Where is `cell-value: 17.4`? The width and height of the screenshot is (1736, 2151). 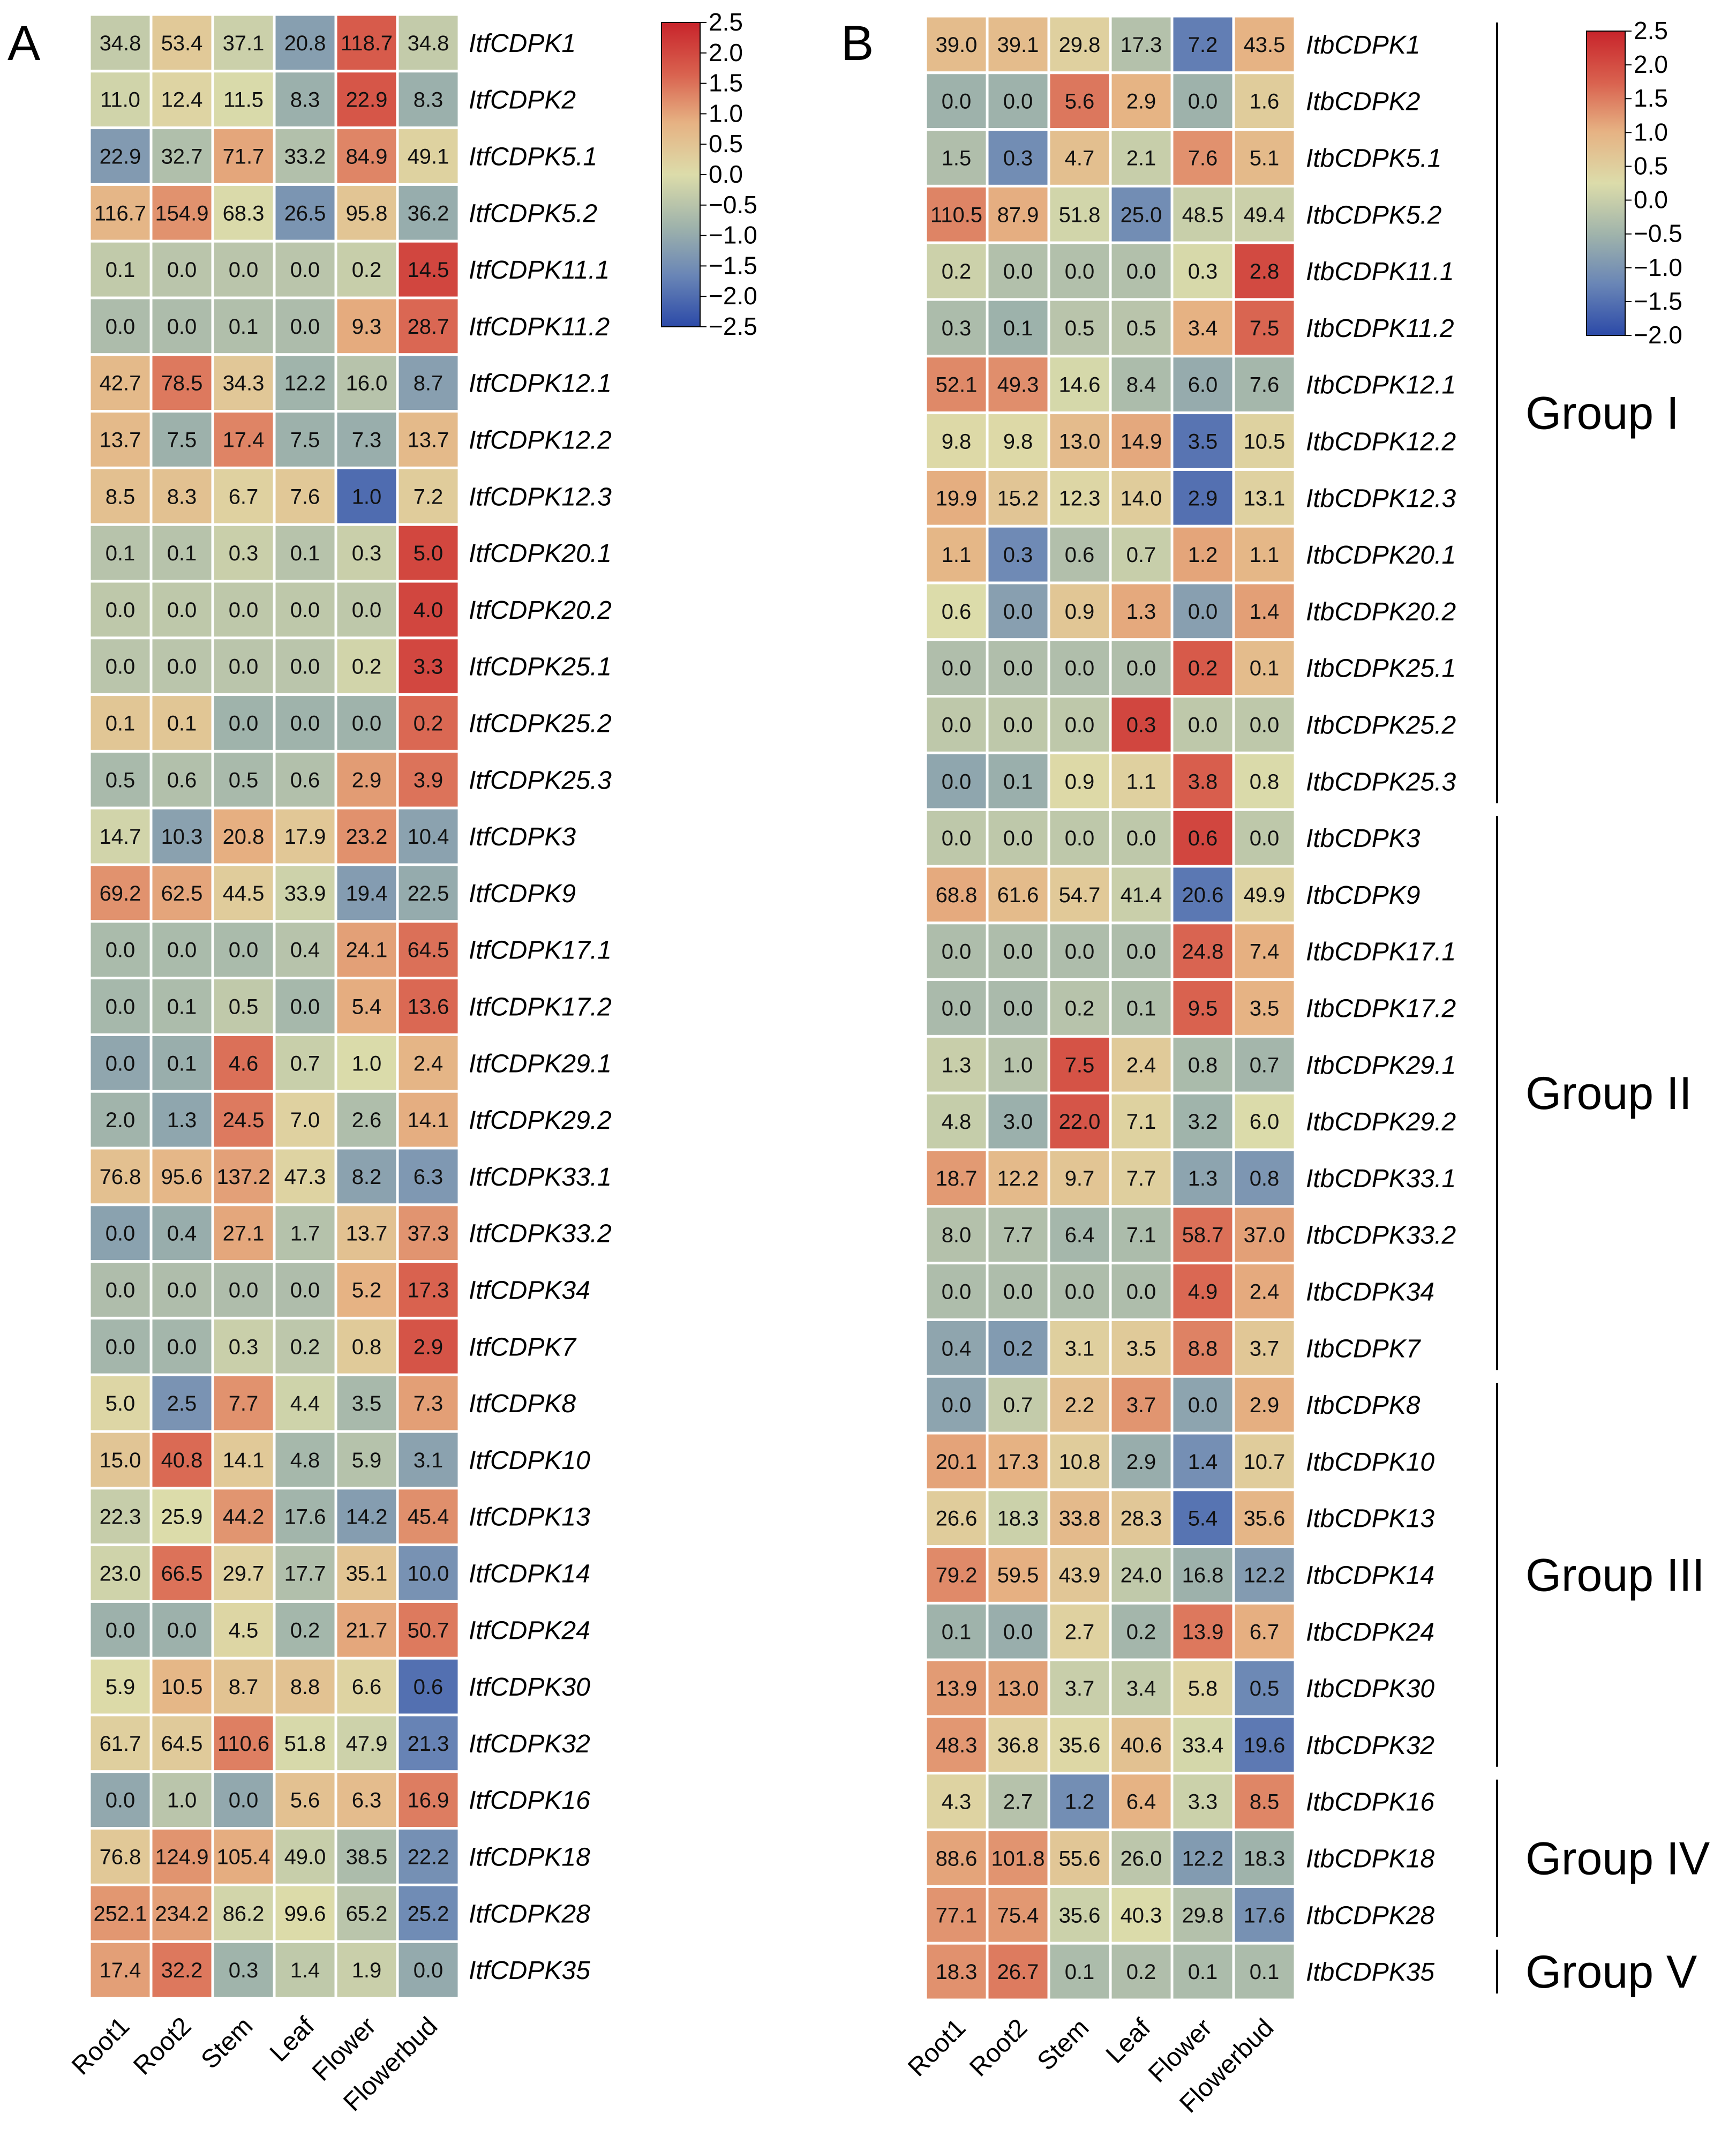
cell-value: 17.4 is located at coordinates (244, 440).